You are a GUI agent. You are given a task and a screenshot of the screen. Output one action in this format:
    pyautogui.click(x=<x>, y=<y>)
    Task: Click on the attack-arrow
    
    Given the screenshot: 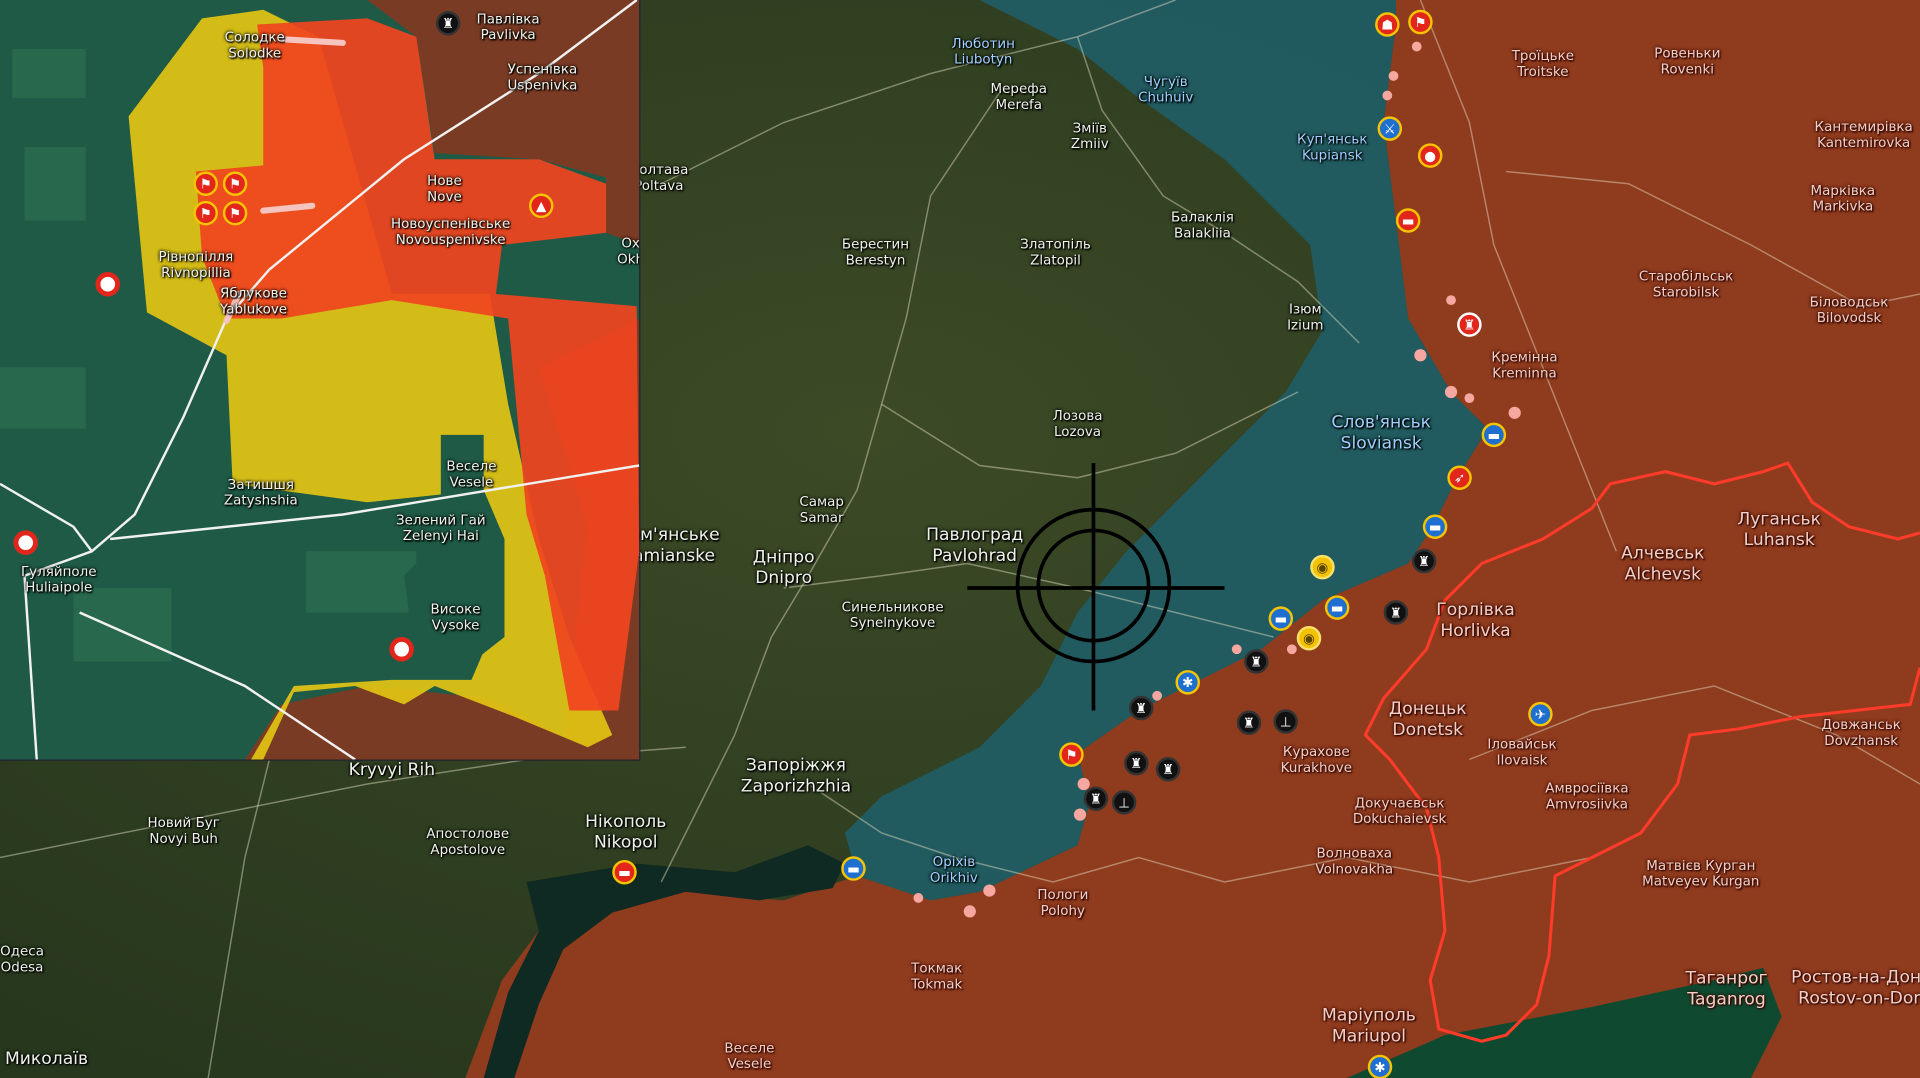 What is the action you would take?
    pyautogui.click(x=312, y=41)
    